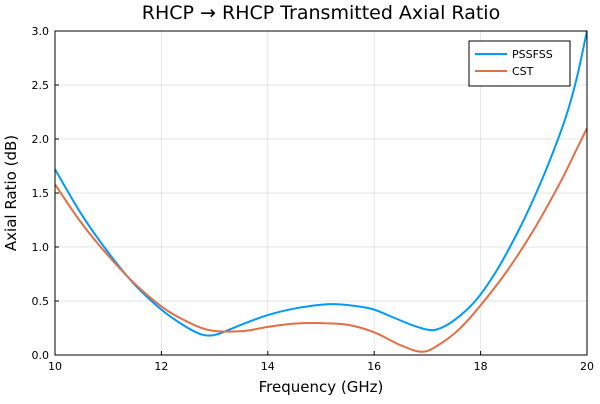 This screenshot has width=600, height=404. What do you see at coordinates (41, 139) in the screenshot?
I see `y-tick-label: 2.0` at bounding box center [41, 139].